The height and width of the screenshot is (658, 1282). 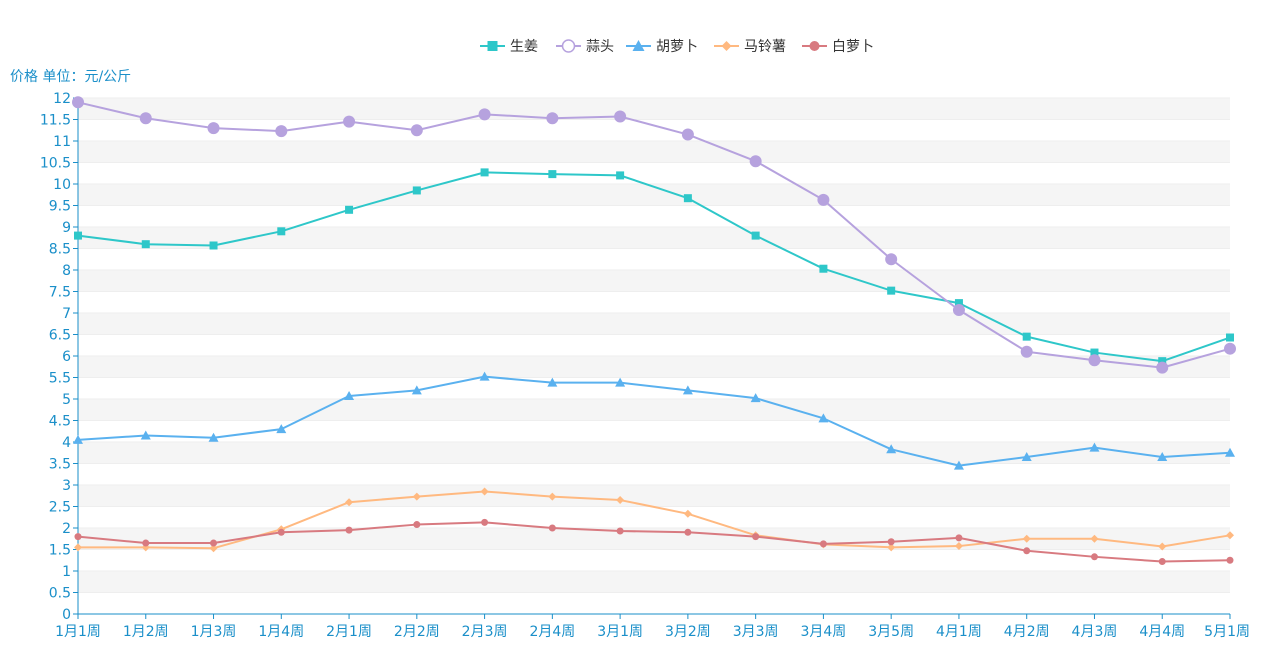 I want to click on series-line, so click(x=654, y=520).